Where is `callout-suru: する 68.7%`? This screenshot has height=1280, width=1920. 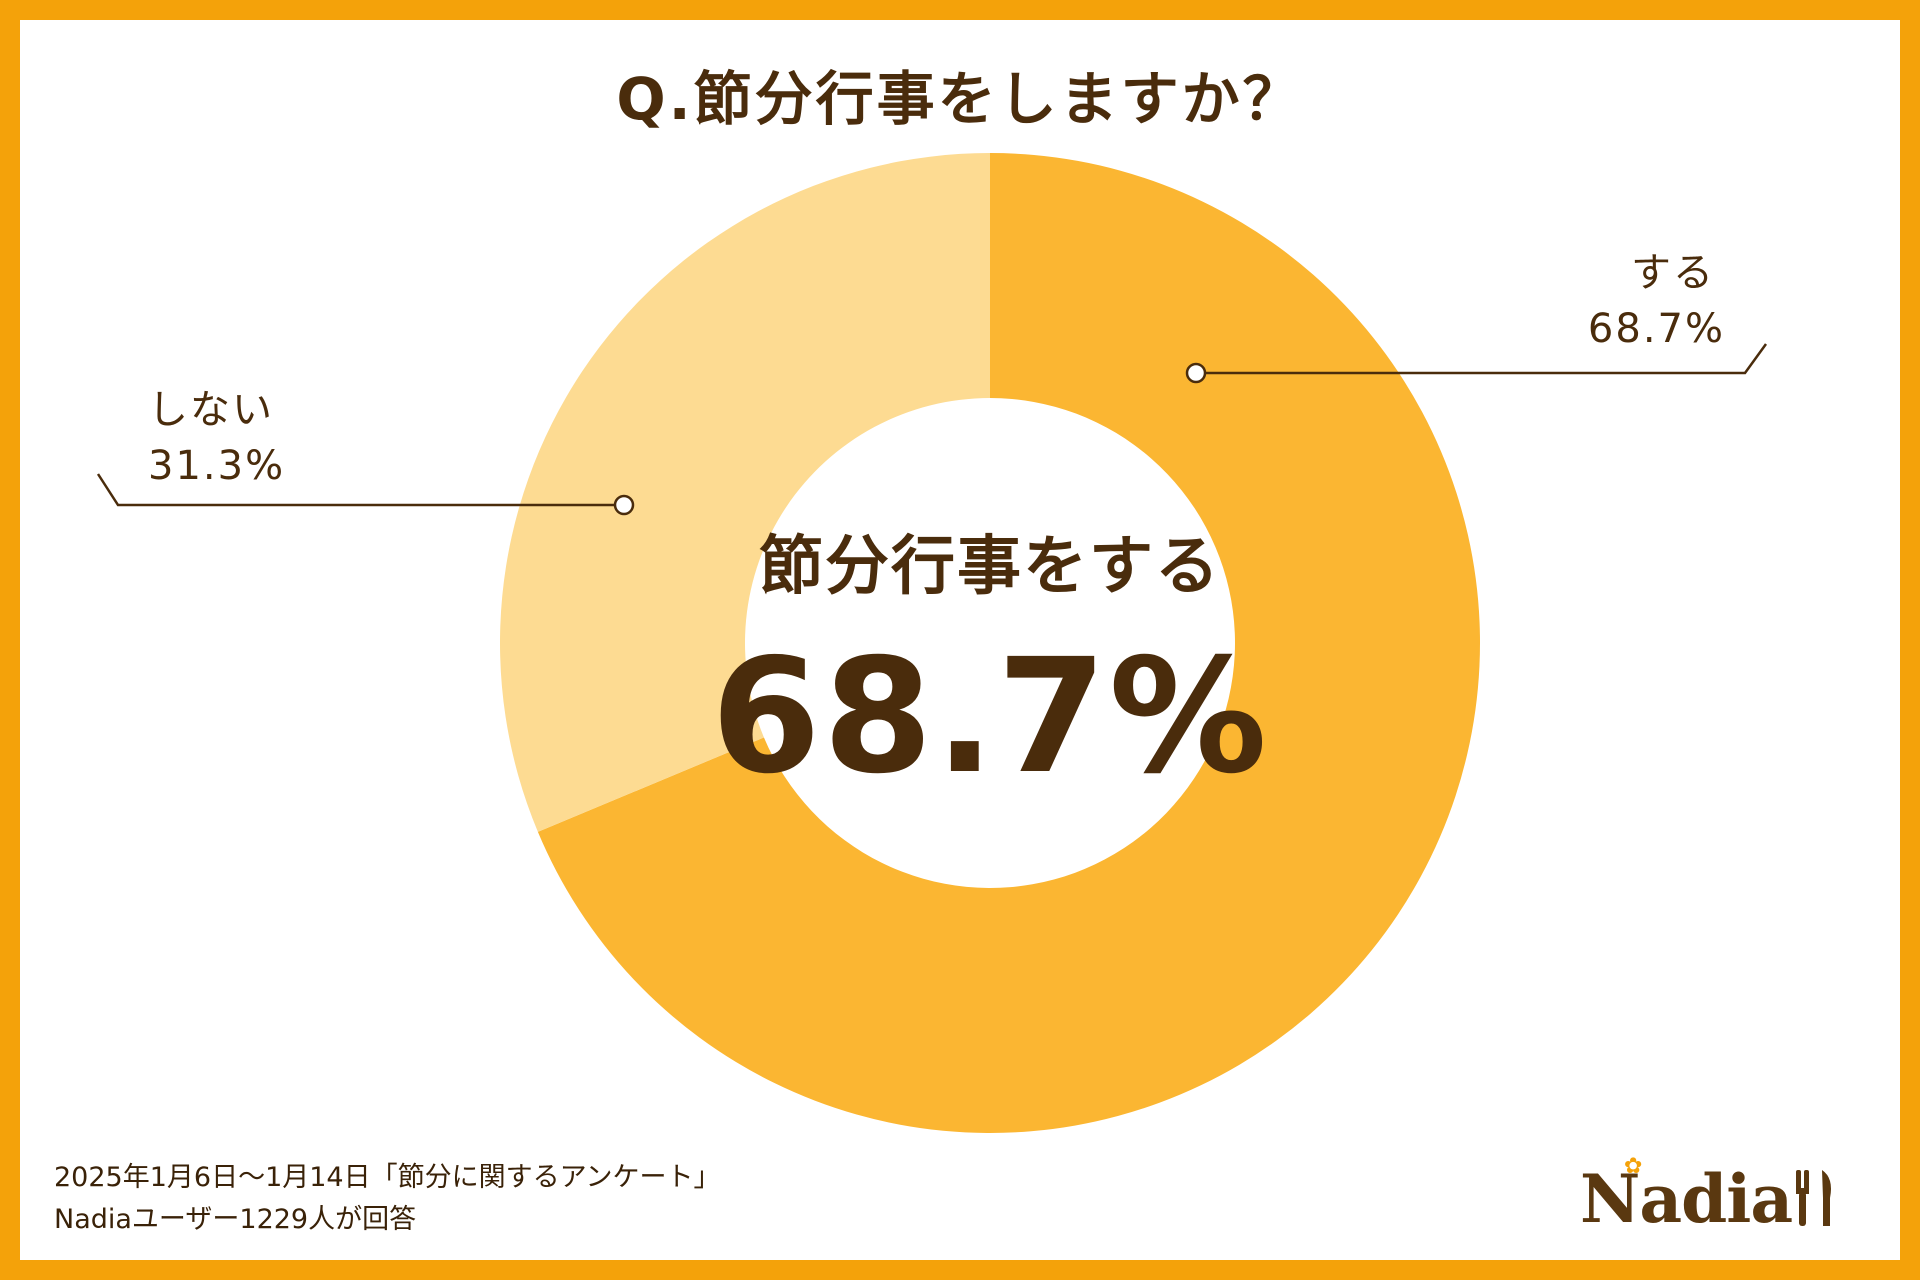
callout-suru: する 68.7% is located at coordinates (1650, 301).